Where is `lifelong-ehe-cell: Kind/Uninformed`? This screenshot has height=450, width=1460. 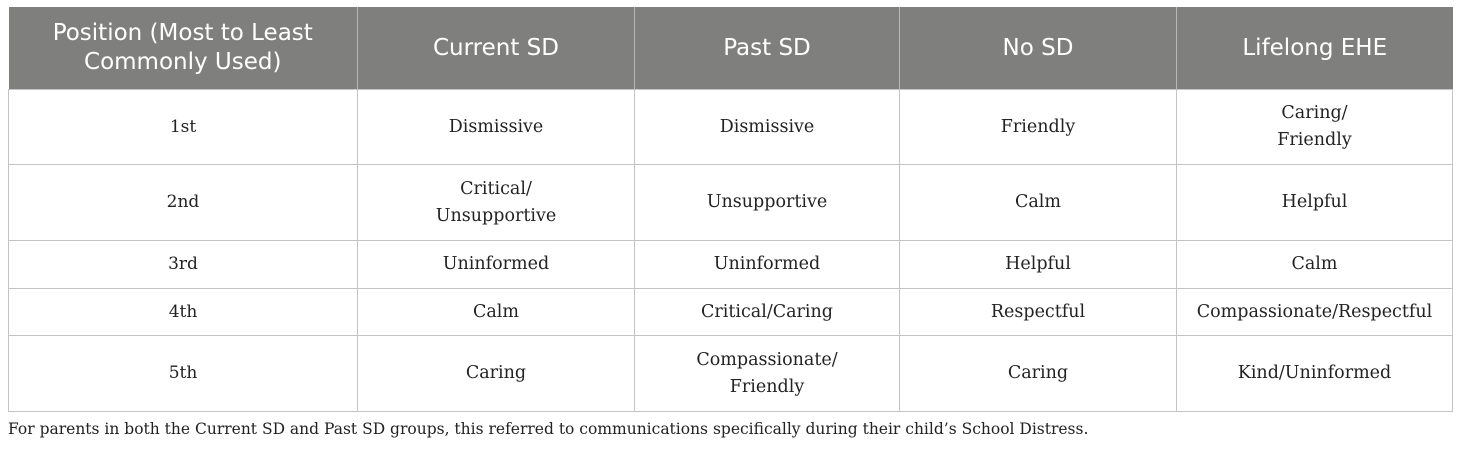
lifelong-ehe-cell: Kind/Uninformed is located at coordinates (1314, 373).